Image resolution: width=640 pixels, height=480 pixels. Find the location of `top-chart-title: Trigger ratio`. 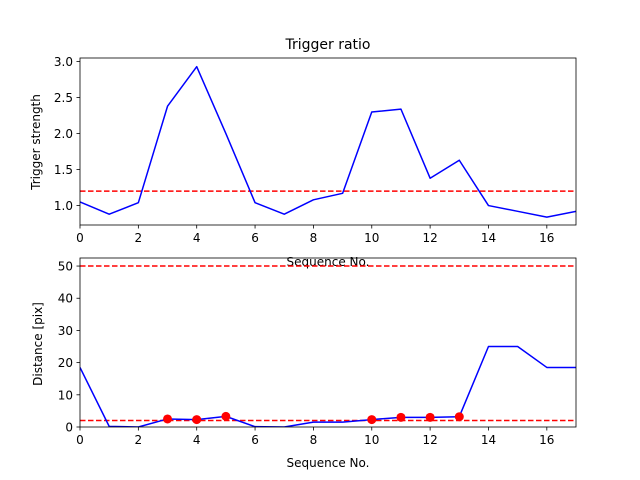

top-chart-title: Trigger ratio is located at coordinates (327, 45).